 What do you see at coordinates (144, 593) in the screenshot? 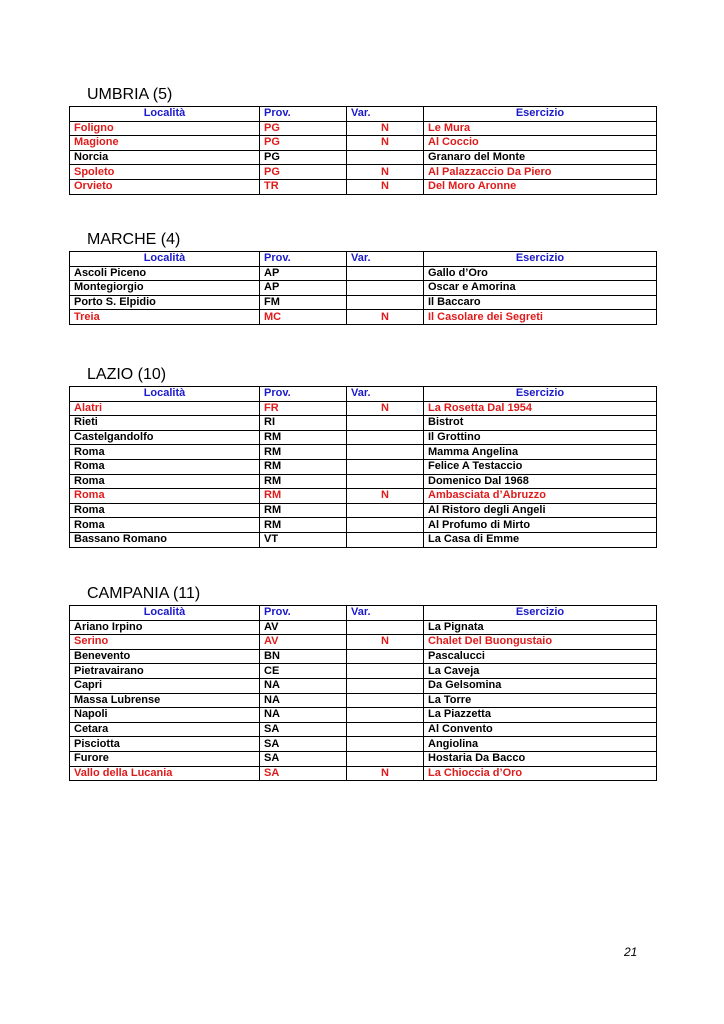
I see `region-title: CAMPANIA (11)` at bounding box center [144, 593].